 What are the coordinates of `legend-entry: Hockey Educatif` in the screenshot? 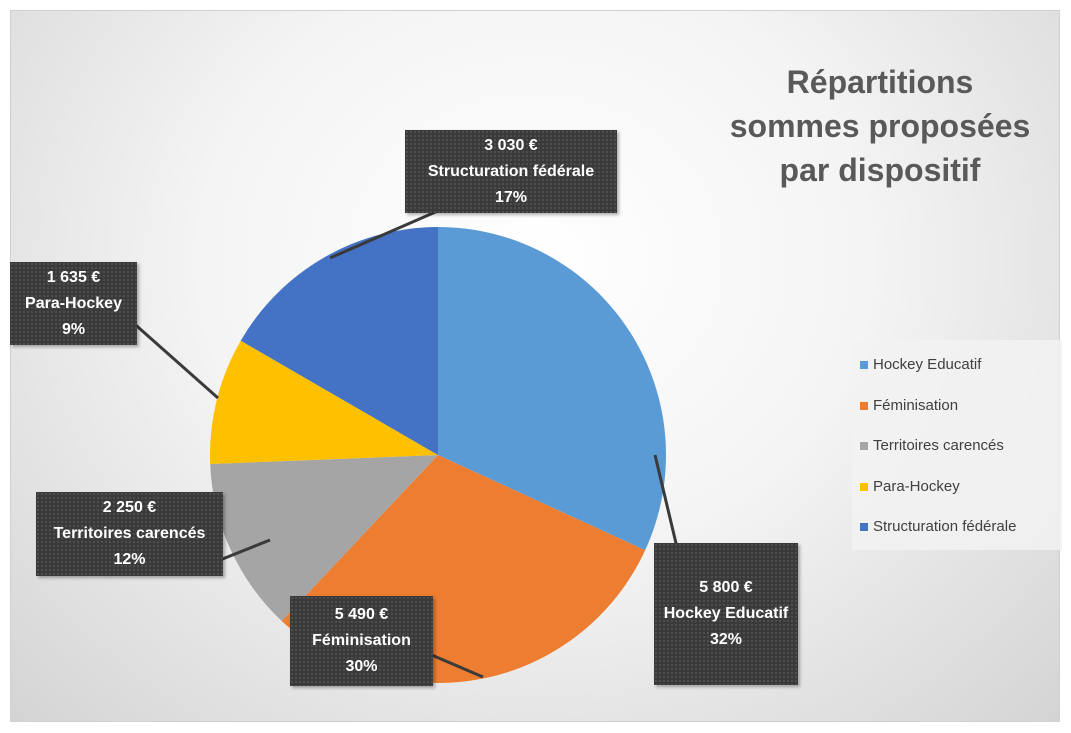 It's located at (920, 364).